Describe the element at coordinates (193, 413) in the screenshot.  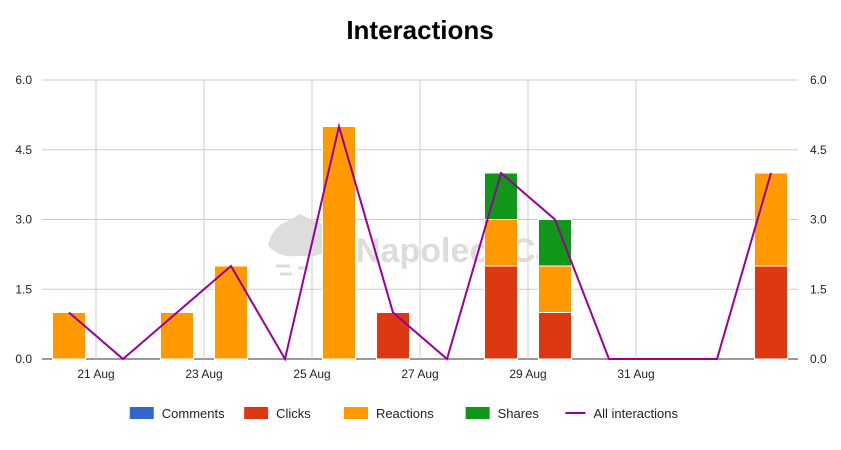
I see `legend-label-comments: Comments` at that location.